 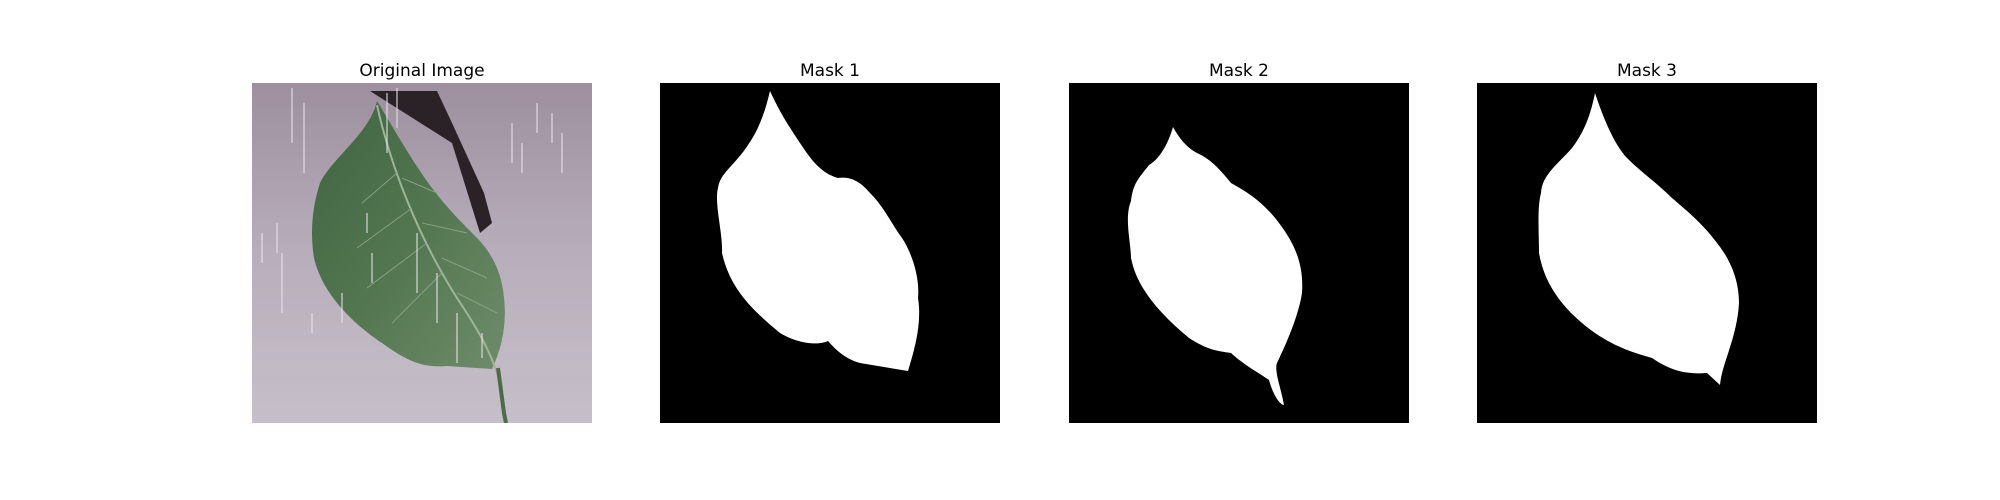 What do you see at coordinates (1646, 71) in the screenshot?
I see `panel-title-mask-3: Mask 3` at bounding box center [1646, 71].